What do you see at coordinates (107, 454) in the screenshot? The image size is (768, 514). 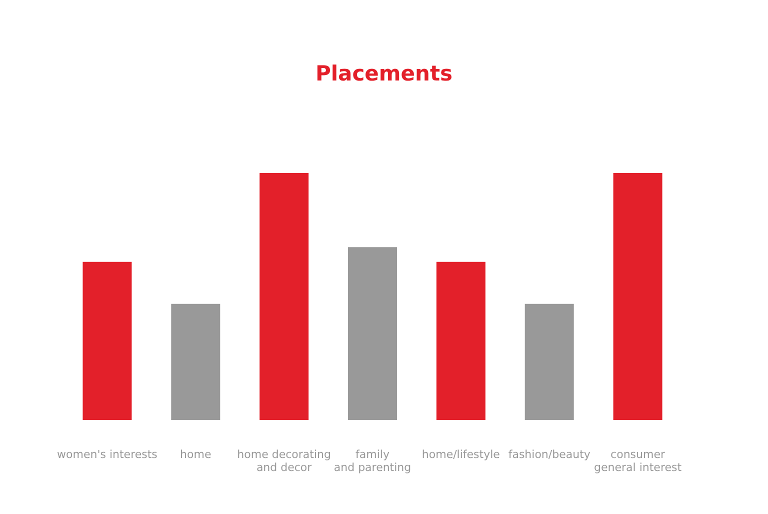 I see `x-tick-label: women's interests` at bounding box center [107, 454].